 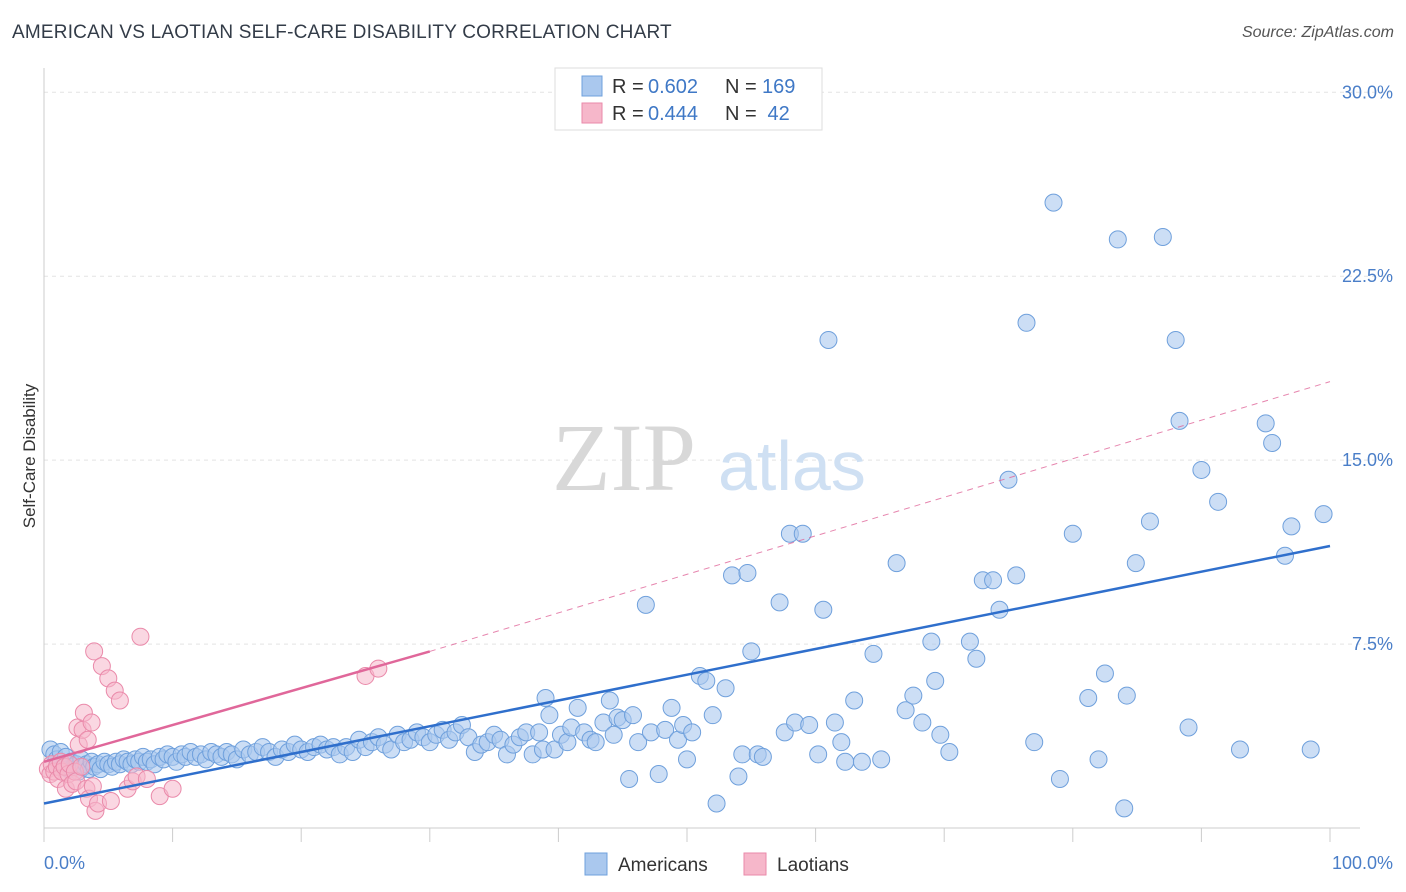 I want to click on watermark: ZIP atlas, so click(x=709, y=457).